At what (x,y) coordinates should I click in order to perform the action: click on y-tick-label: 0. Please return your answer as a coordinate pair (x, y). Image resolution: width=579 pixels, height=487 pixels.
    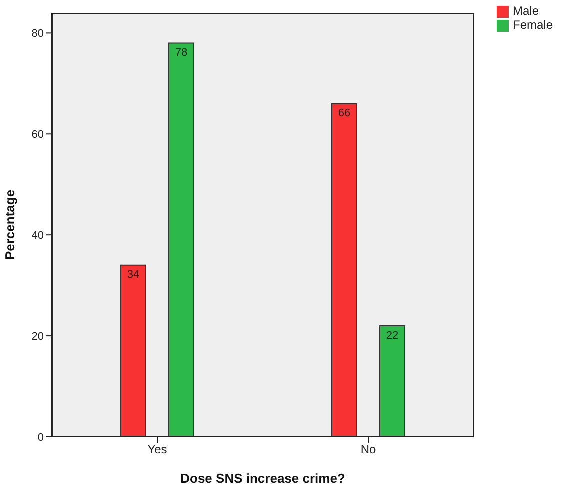
    Looking at the image, I should click on (41, 438).